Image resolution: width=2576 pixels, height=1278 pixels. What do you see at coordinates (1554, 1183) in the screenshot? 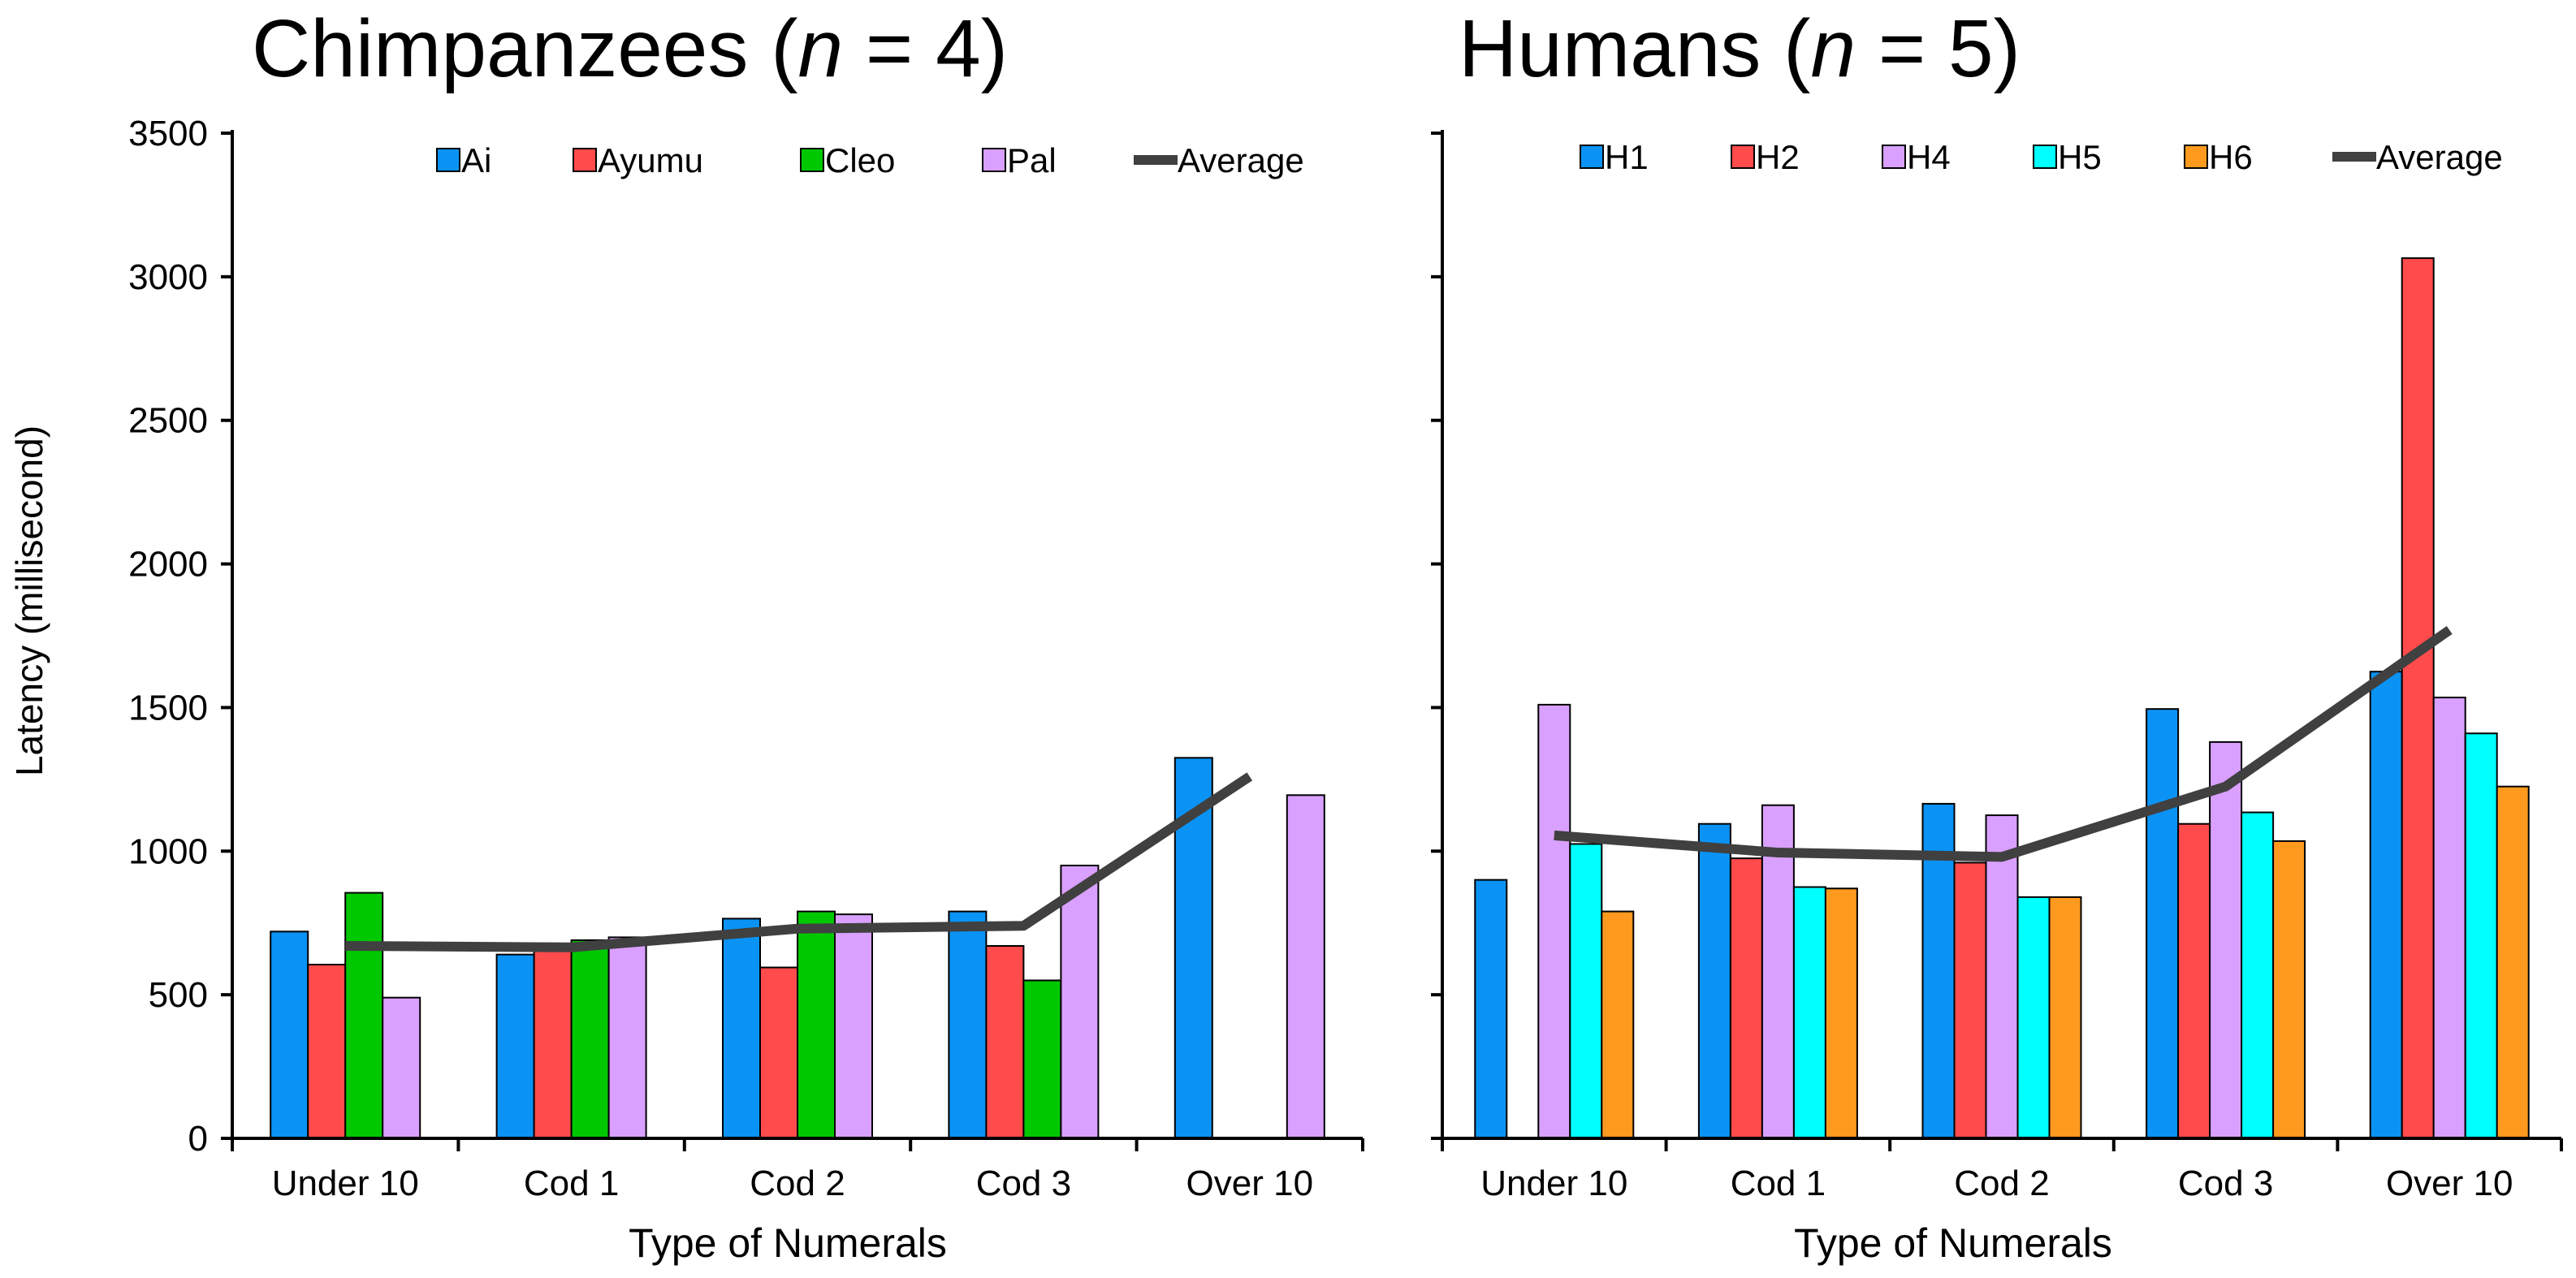
I see `humans-category-label: Under 10` at bounding box center [1554, 1183].